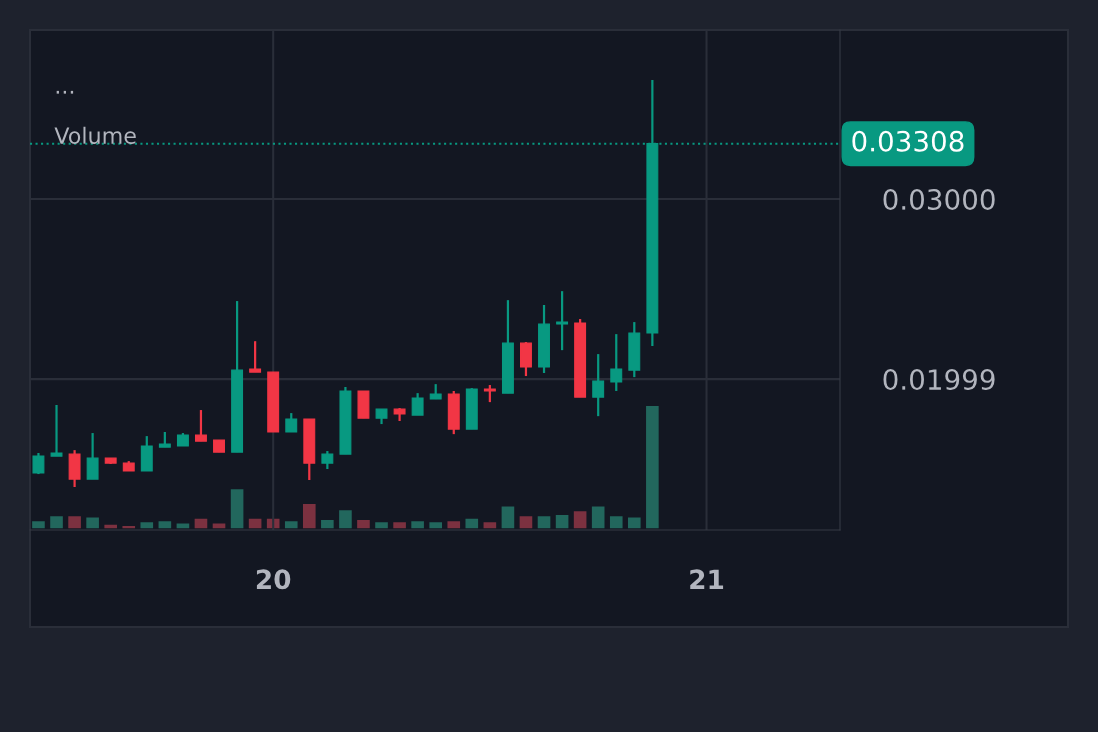 This screenshot has width=1098, height=732. What do you see at coordinates (95, 135) in the screenshot?
I see `annotation: Volume` at bounding box center [95, 135].